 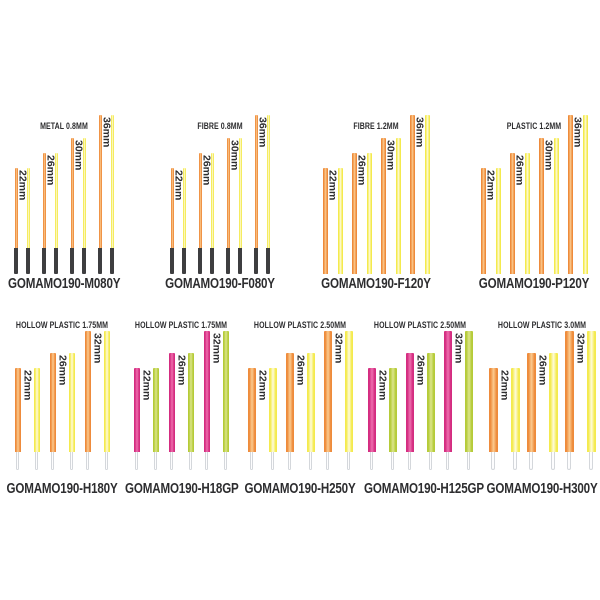 What do you see at coordinates (220, 126) in the screenshot?
I see `product-title: FIBRE 0.8MM` at bounding box center [220, 126].